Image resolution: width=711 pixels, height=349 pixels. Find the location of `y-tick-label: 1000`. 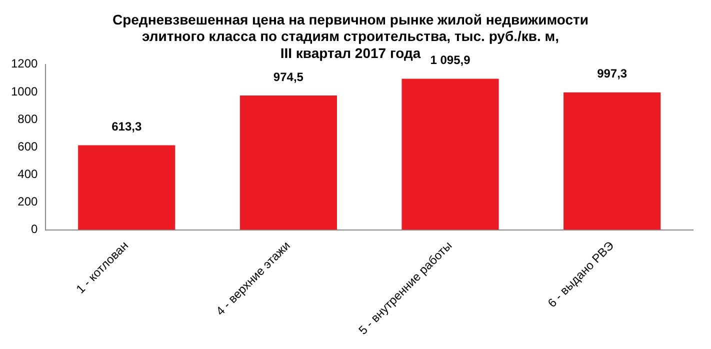

y-tick-label: 1000 is located at coordinates (24, 91).